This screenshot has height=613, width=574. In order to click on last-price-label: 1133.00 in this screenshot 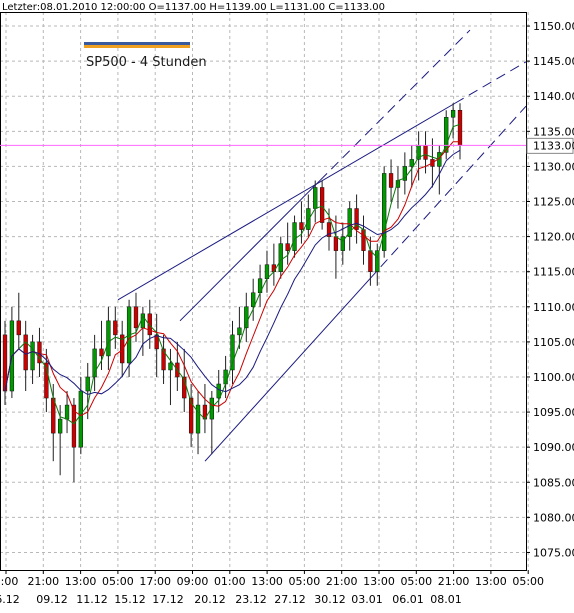, I will do `click(553, 145)`.